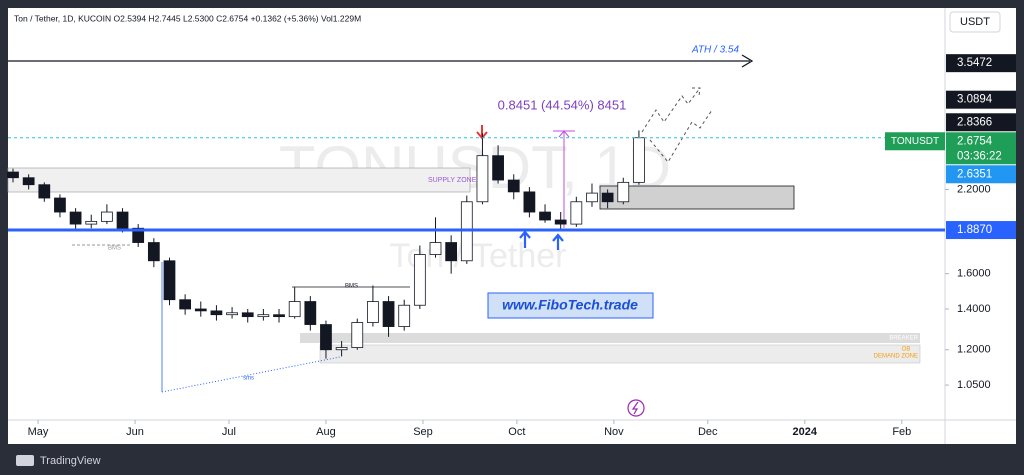 Image resolution: width=1024 pixels, height=475 pixels. What do you see at coordinates (805, 432) in the screenshot?
I see `x-tick-label: 2024` at bounding box center [805, 432].